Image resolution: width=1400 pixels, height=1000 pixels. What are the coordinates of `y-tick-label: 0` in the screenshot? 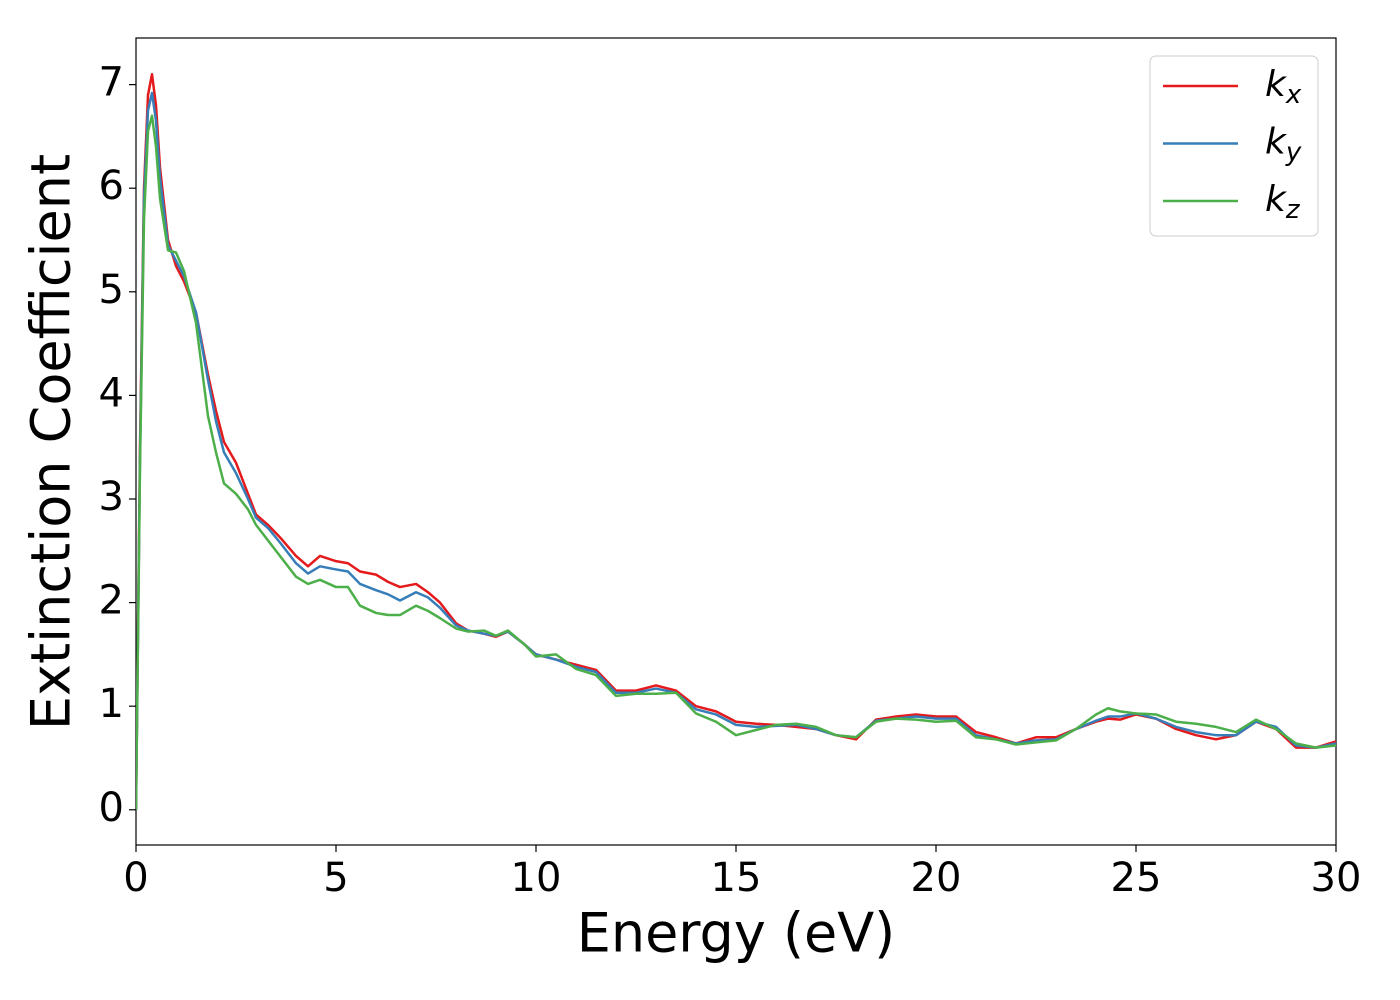 It's located at (111, 808).